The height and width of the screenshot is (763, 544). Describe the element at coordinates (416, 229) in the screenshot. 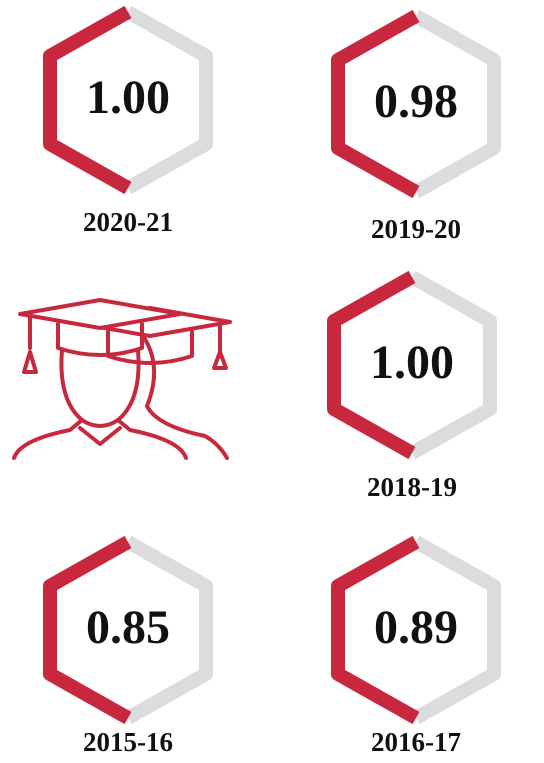

I see `year-label: 2019-20` at that location.